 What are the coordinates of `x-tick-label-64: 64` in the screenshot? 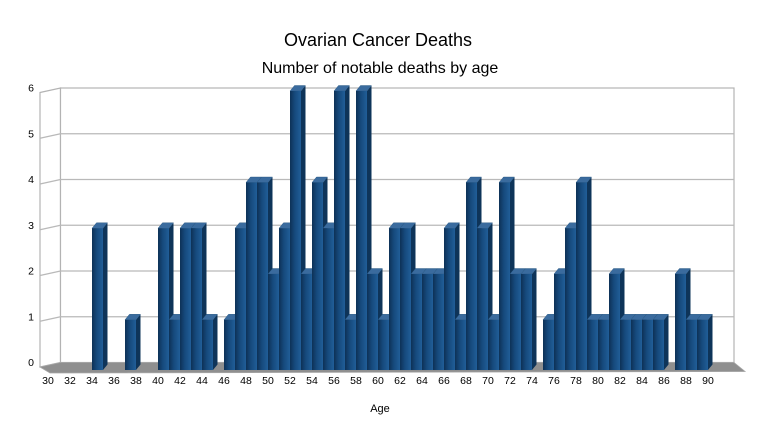 It's located at (422, 381).